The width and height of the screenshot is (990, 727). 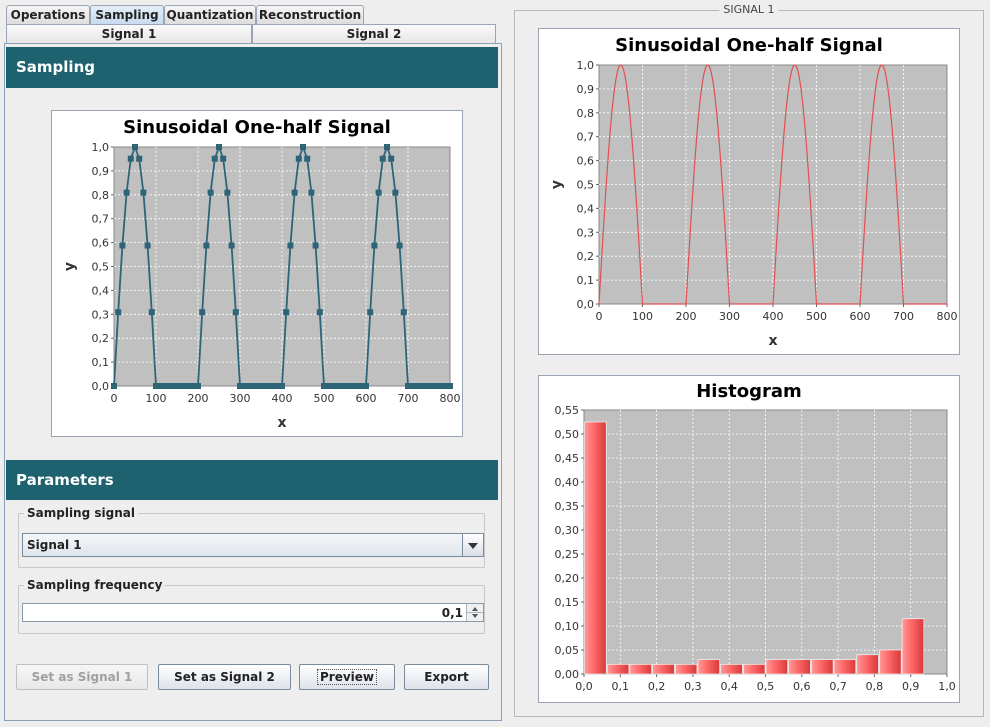 What do you see at coordinates (947, 686) in the screenshot?
I see `x-tick-label: 1,0` at bounding box center [947, 686].